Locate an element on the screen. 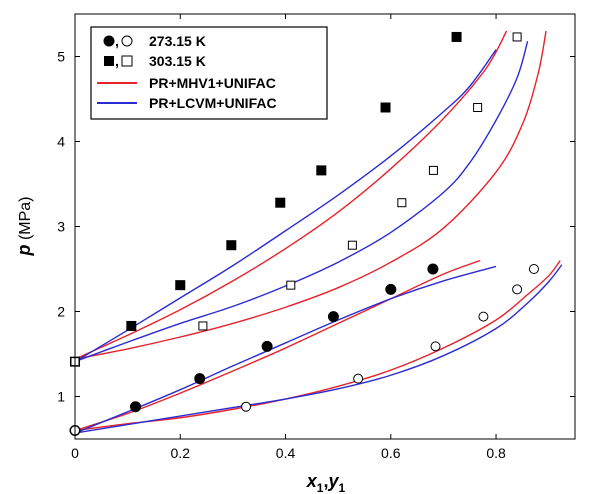 The height and width of the screenshot is (494, 596). x-axis-sub2: 1 is located at coordinates (342, 487).